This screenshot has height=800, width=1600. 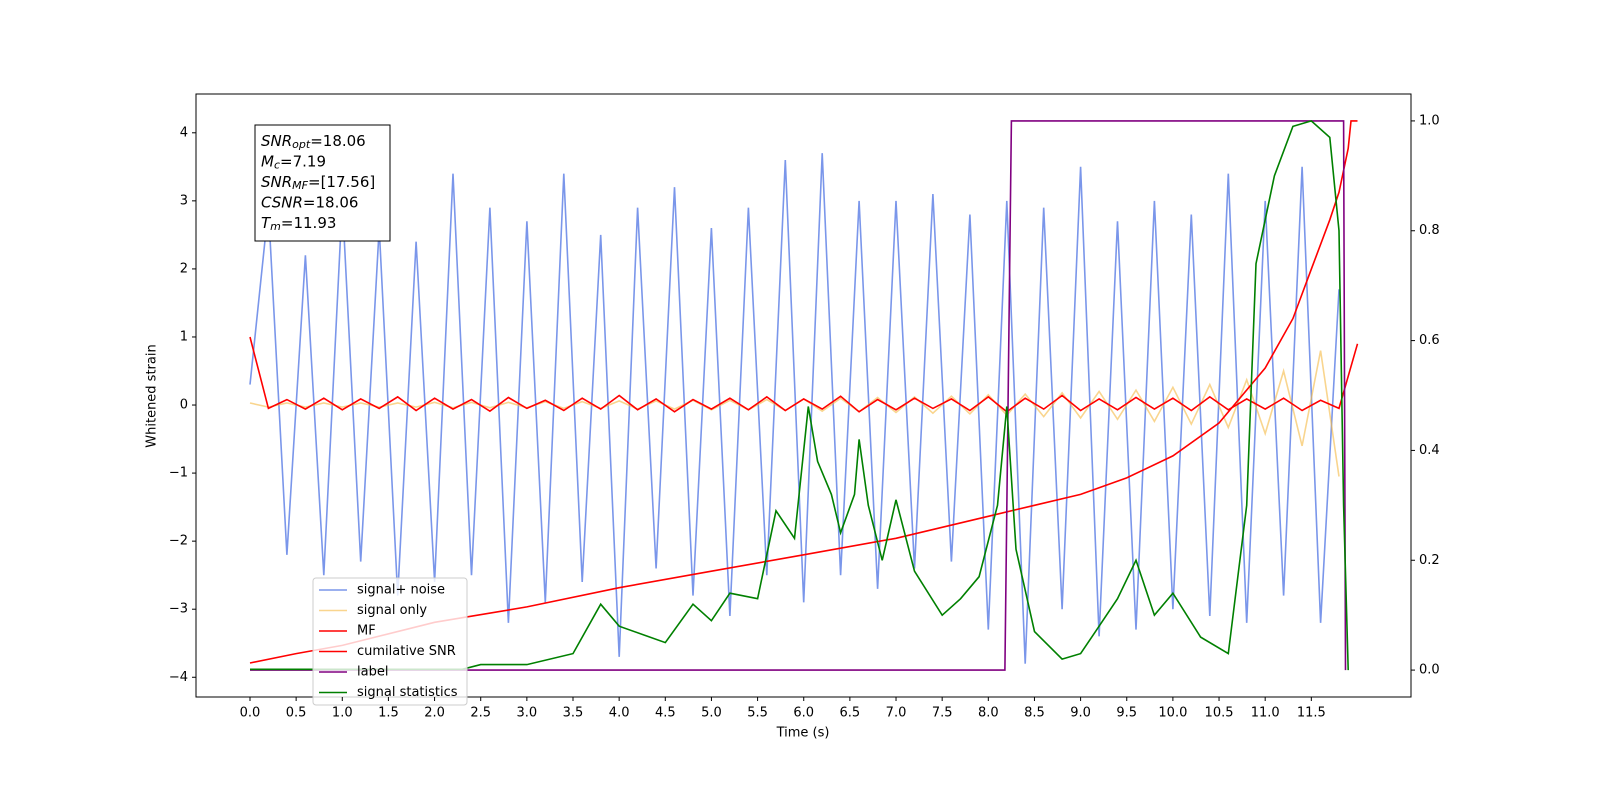 What do you see at coordinates (1429, 670) in the screenshot?
I see `y2-tick-label: 0.0` at bounding box center [1429, 670].